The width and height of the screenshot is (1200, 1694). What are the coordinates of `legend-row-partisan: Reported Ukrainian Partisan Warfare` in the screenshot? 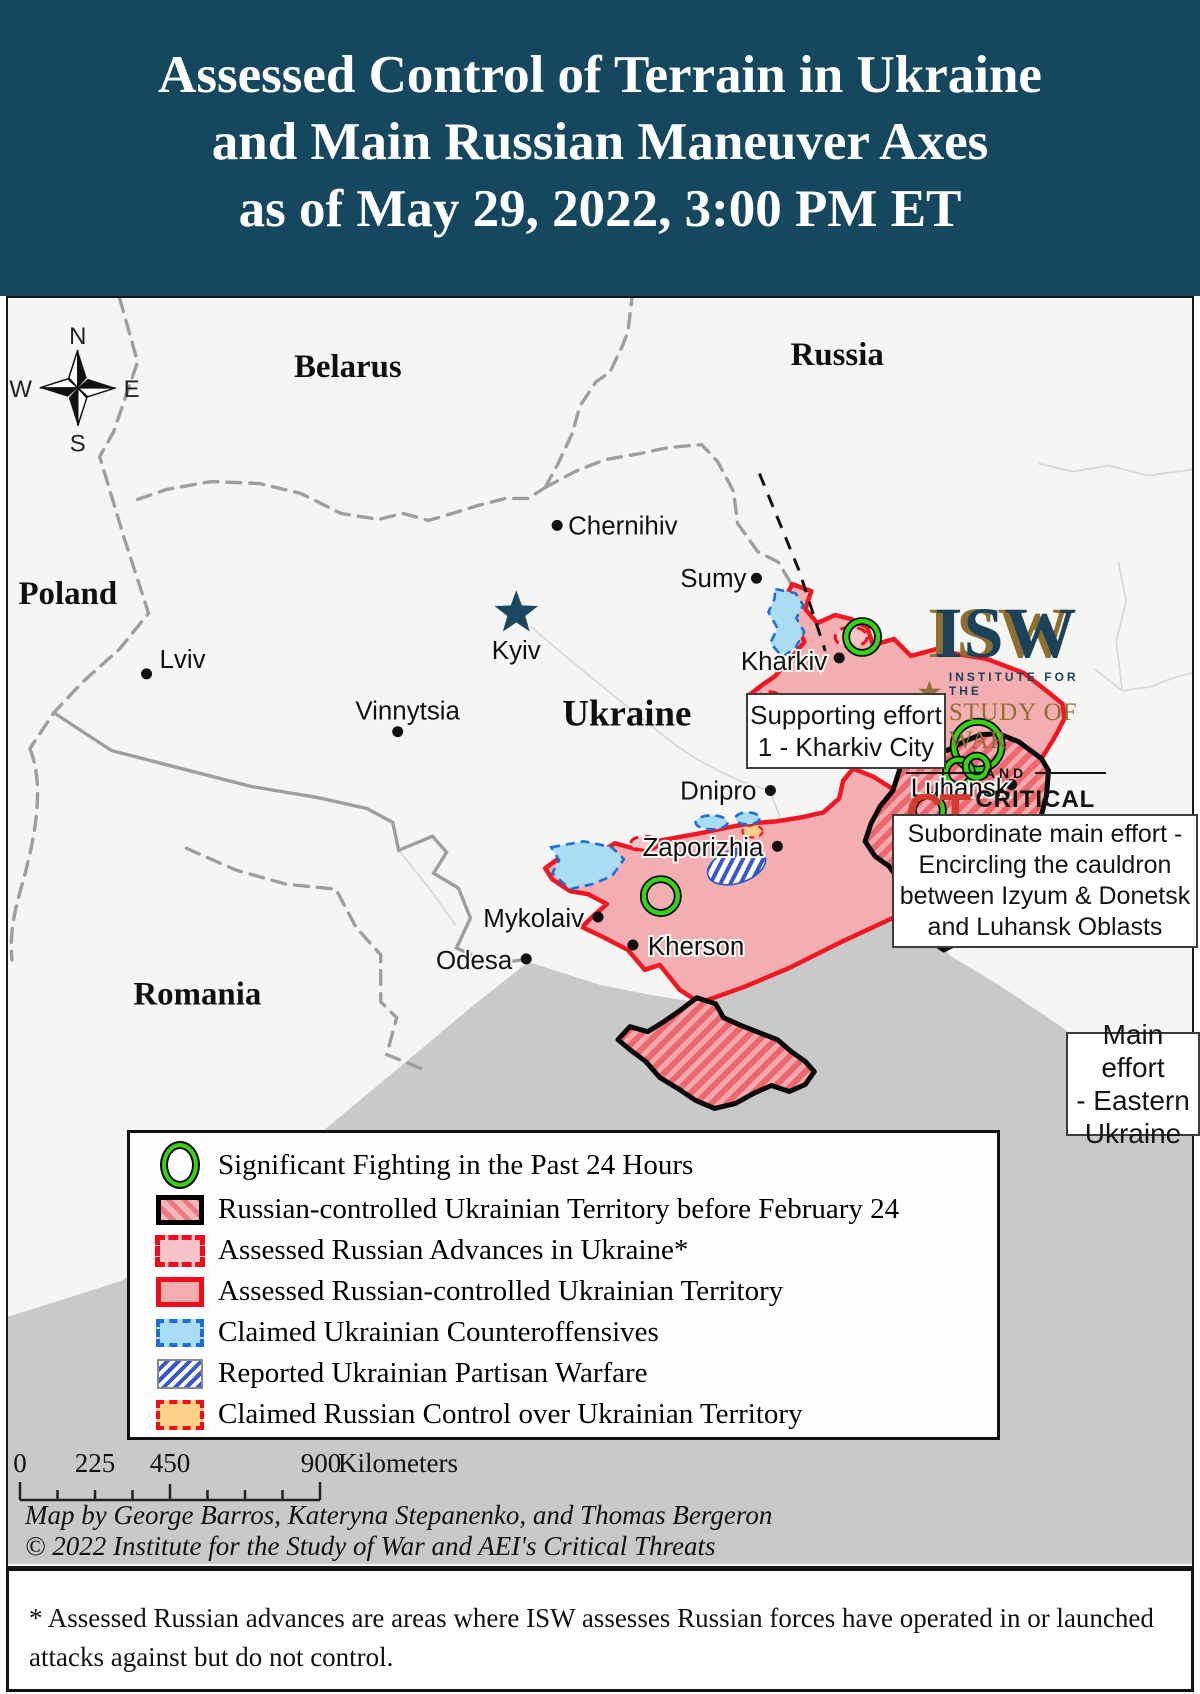 It's located at (574, 1373).